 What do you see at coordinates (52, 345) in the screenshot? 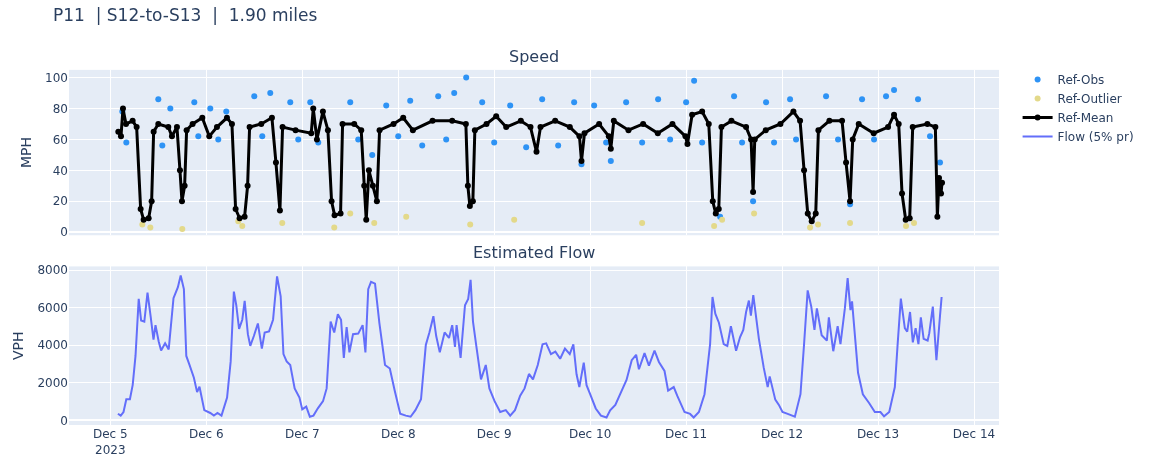
I see `y-tick-label: 4000` at bounding box center [52, 345].